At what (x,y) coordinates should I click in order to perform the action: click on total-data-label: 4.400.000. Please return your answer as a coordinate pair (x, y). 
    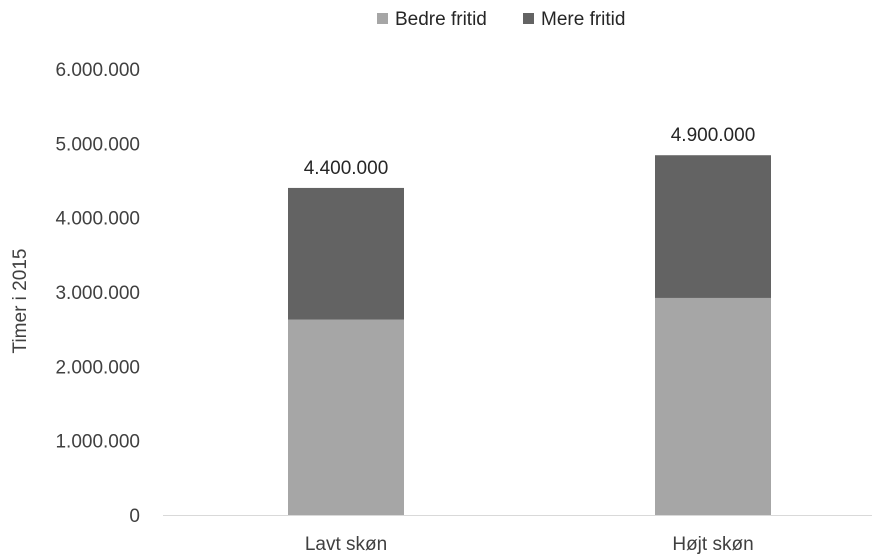
    Looking at the image, I should click on (346, 168).